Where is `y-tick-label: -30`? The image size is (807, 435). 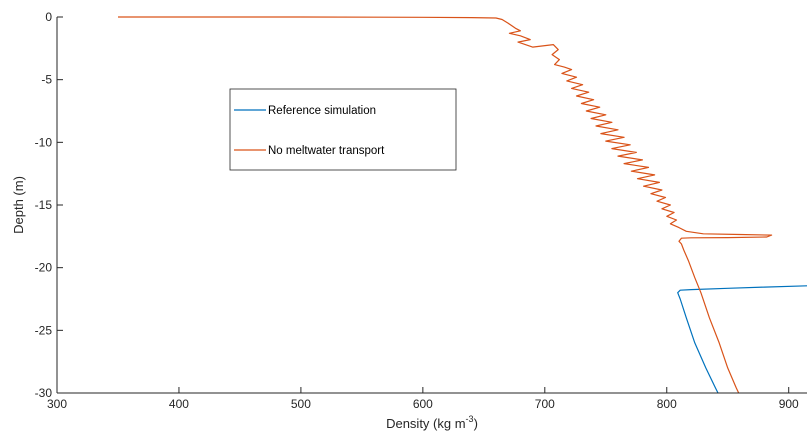
y-tick-label: -30 is located at coordinates (44, 393).